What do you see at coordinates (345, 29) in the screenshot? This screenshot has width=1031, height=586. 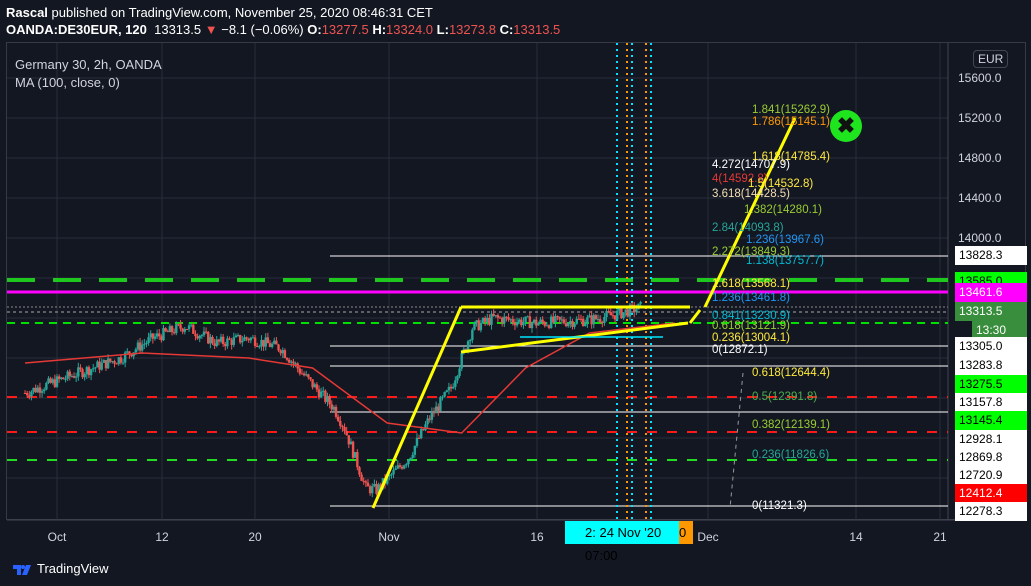 I see `open-value: 13277.5` at bounding box center [345, 29].